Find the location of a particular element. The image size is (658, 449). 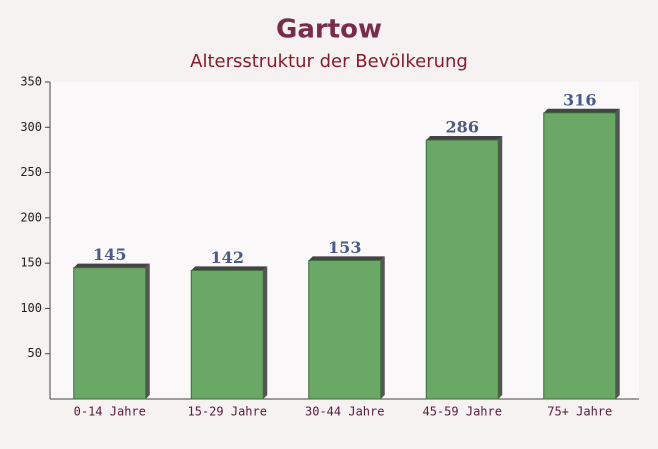

chart-subtitle: Altersstruktur der Bevölkerung is located at coordinates (329, 61).